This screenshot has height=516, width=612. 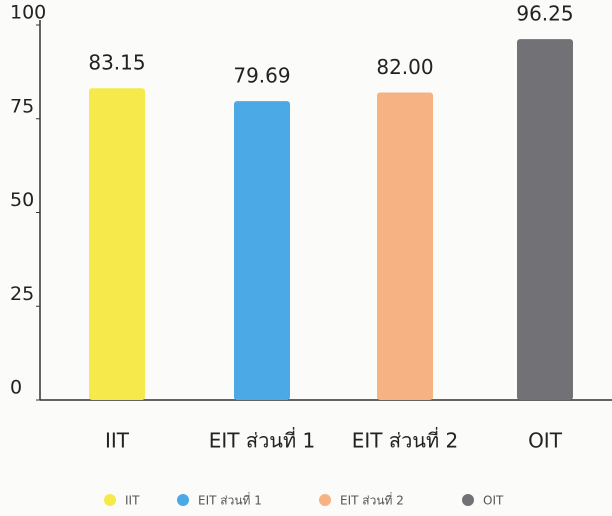 What do you see at coordinates (544, 14) in the screenshot?
I see `value-label: 96.25` at bounding box center [544, 14].